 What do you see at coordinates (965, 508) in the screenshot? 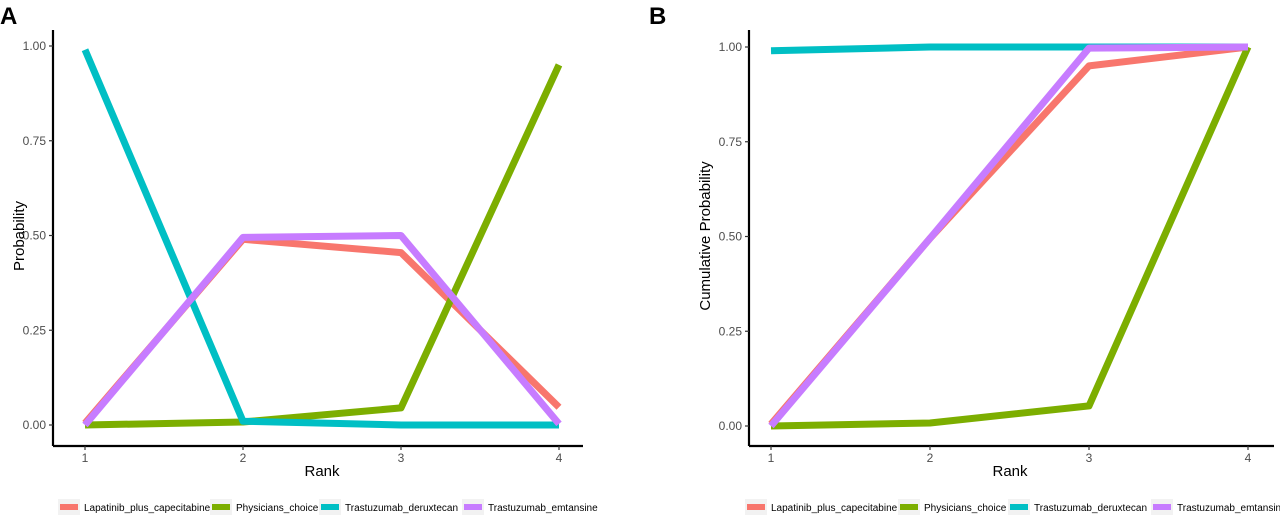
I see `legend-label-b: Physicians_choice` at bounding box center [965, 508].